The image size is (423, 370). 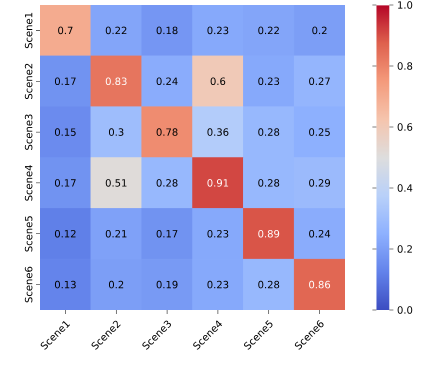 I want to click on data-label: 0.25, so click(x=319, y=132).